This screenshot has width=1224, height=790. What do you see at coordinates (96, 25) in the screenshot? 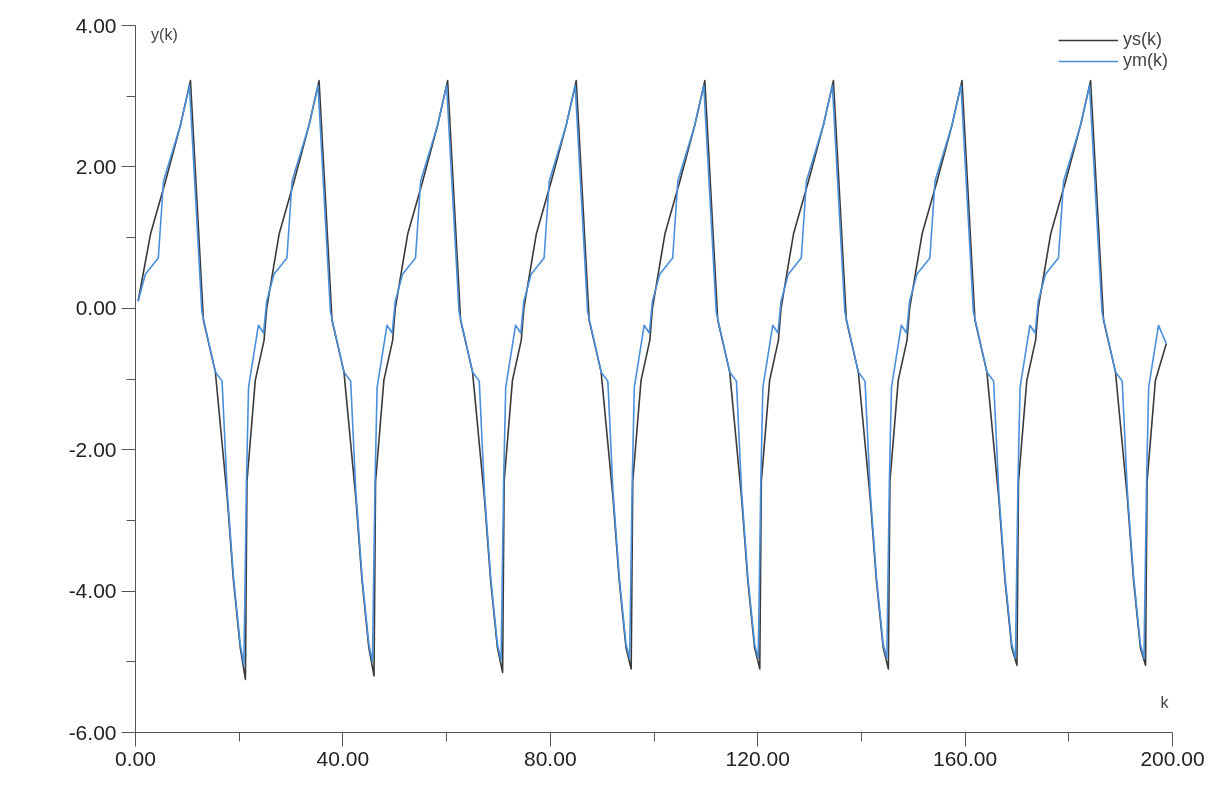
I see `y-tick-label: 4.00` at bounding box center [96, 25].